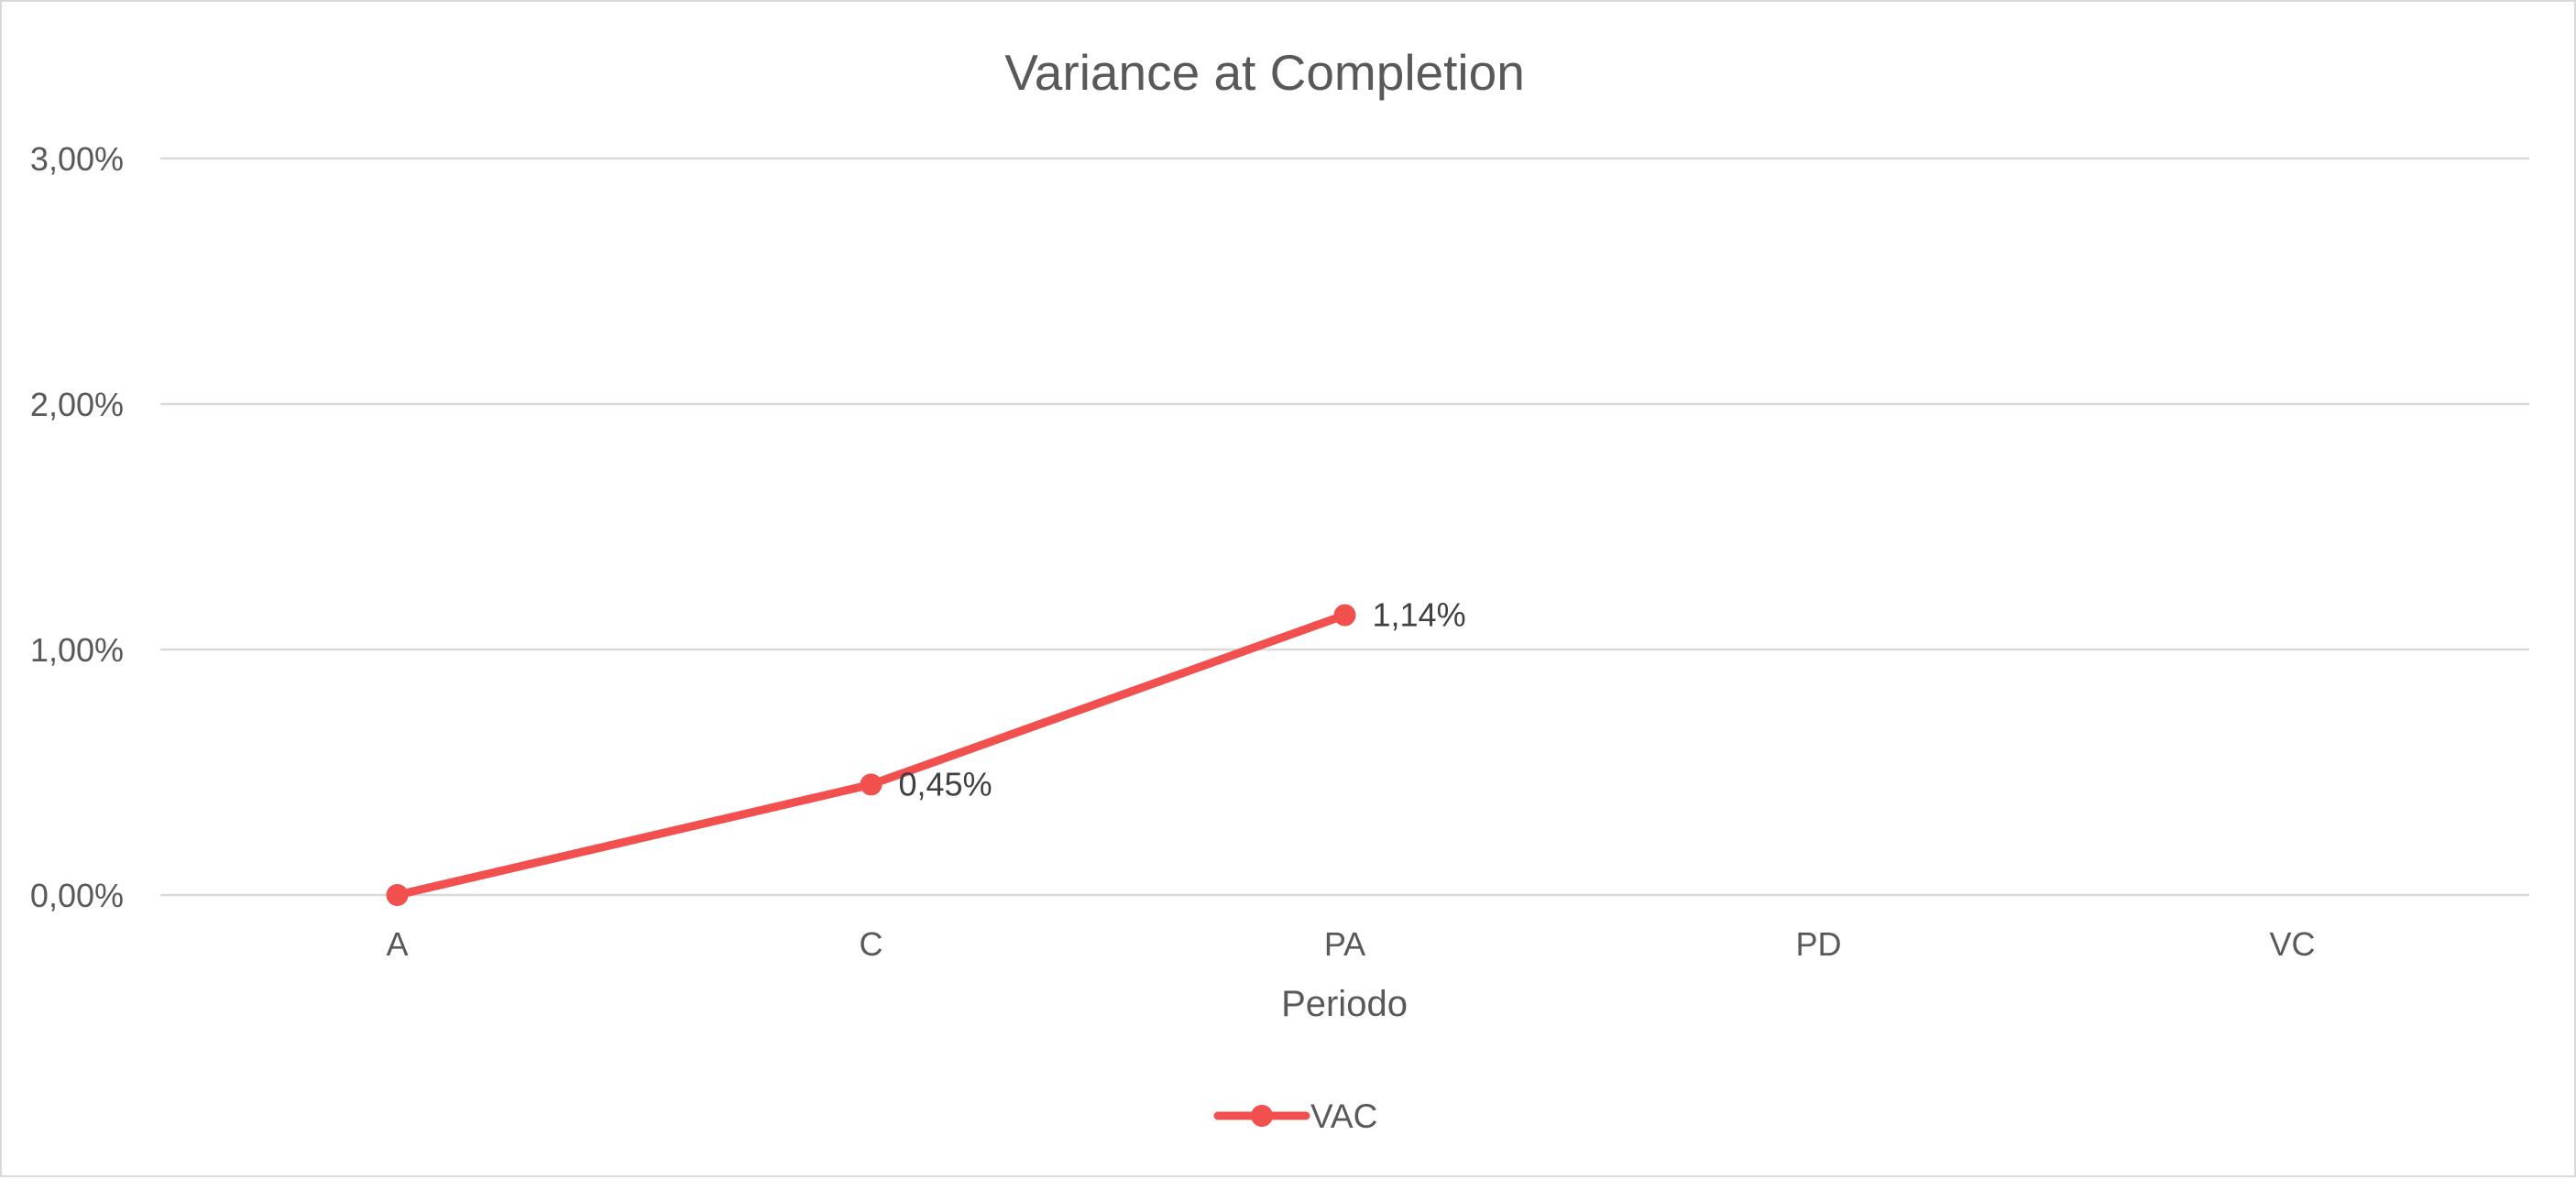 The image size is (2576, 1179). I want to click on chart-title: Variance at Completion, so click(1264, 72).